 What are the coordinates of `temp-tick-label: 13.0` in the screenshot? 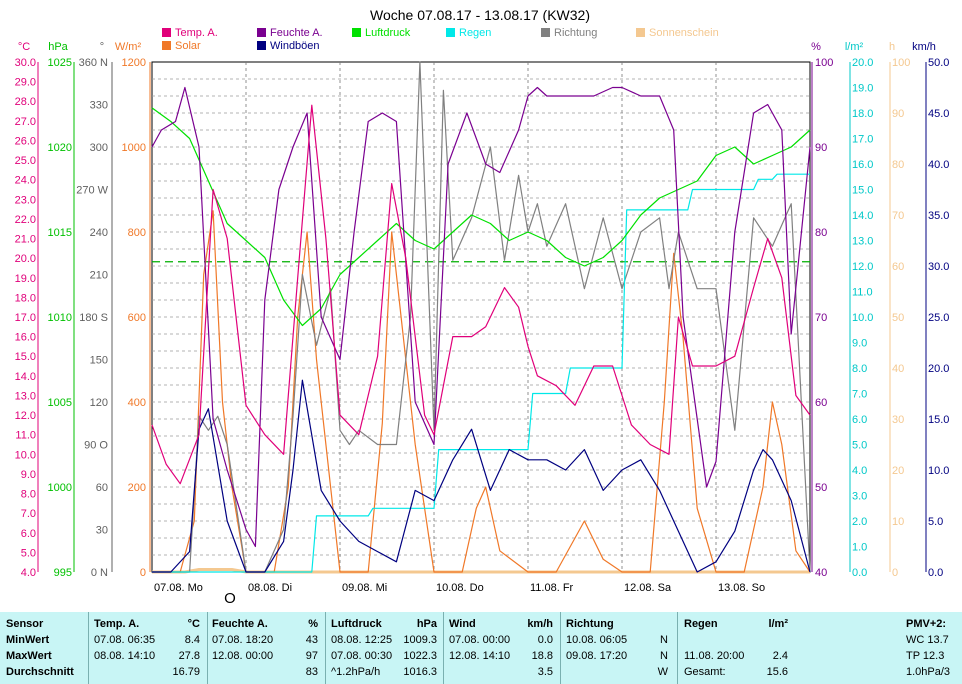 It's located at (25, 396).